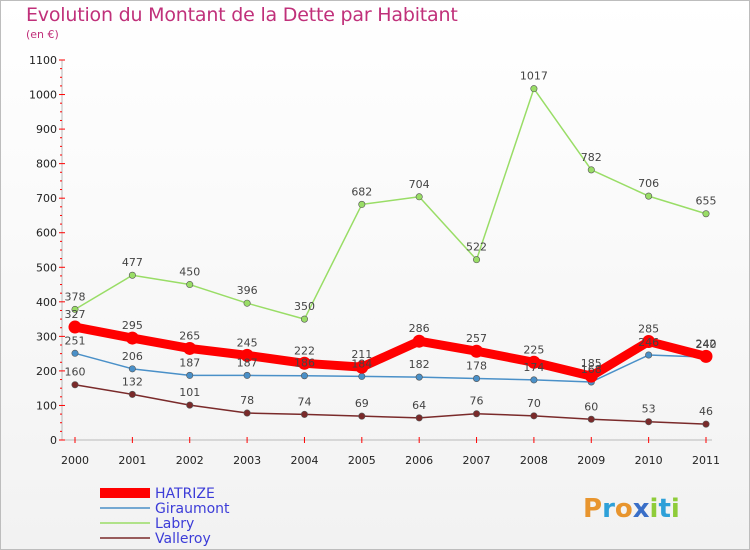 The width and height of the screenshot is (750, 550). Describe the element at coordinates (648, 183) in the screenshot. I see `data-label-labry: 706` at that location.